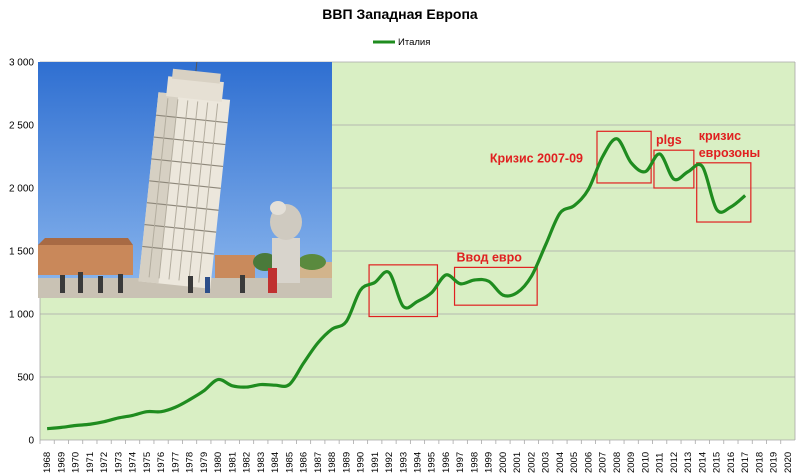 This screenshot has height=475, width=800. Describe the element at coordinates (489, 462) in the screenshot. I see `x-tick-label: 1999` at that location.